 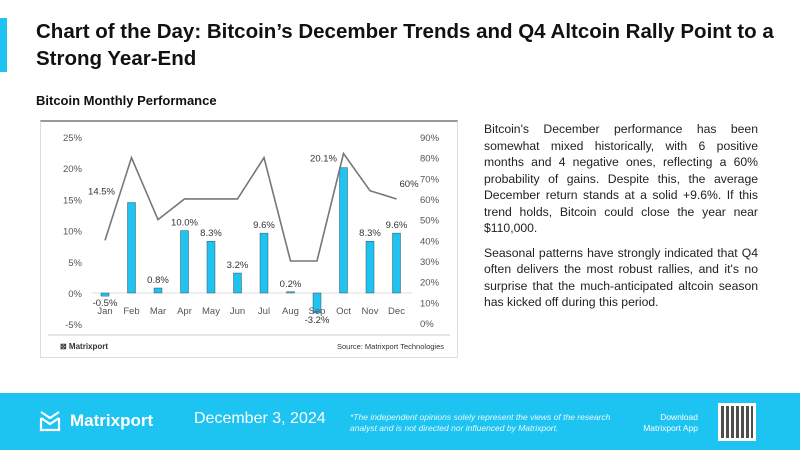 What do you see at coordinates (73, 325) in the screenshot?
I see `left-tick-label: -5%` at bounding box center [73, 325].